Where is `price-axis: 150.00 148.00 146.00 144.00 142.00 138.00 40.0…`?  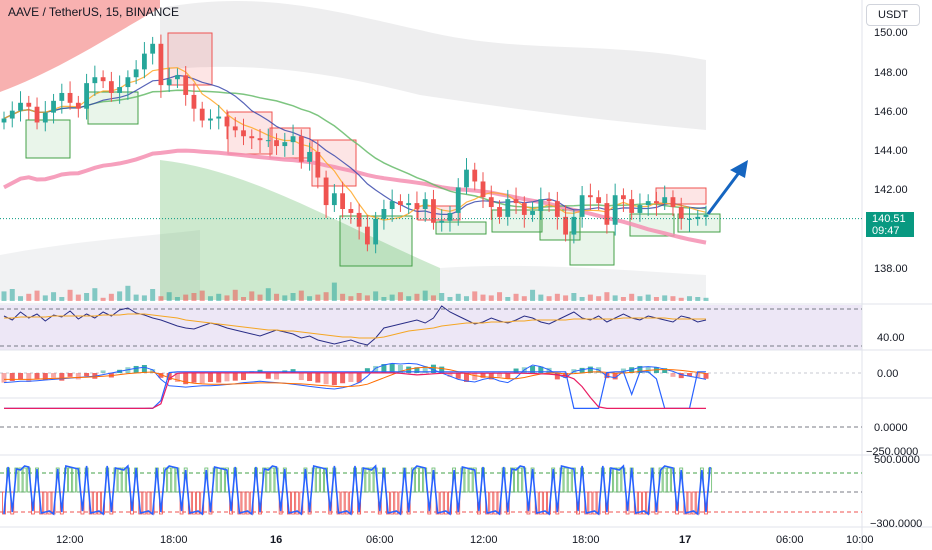 price-axis: 150.00 148.00 146.00 144.00 142.00 138.00 40.0… is located at coordinates (894, 278).